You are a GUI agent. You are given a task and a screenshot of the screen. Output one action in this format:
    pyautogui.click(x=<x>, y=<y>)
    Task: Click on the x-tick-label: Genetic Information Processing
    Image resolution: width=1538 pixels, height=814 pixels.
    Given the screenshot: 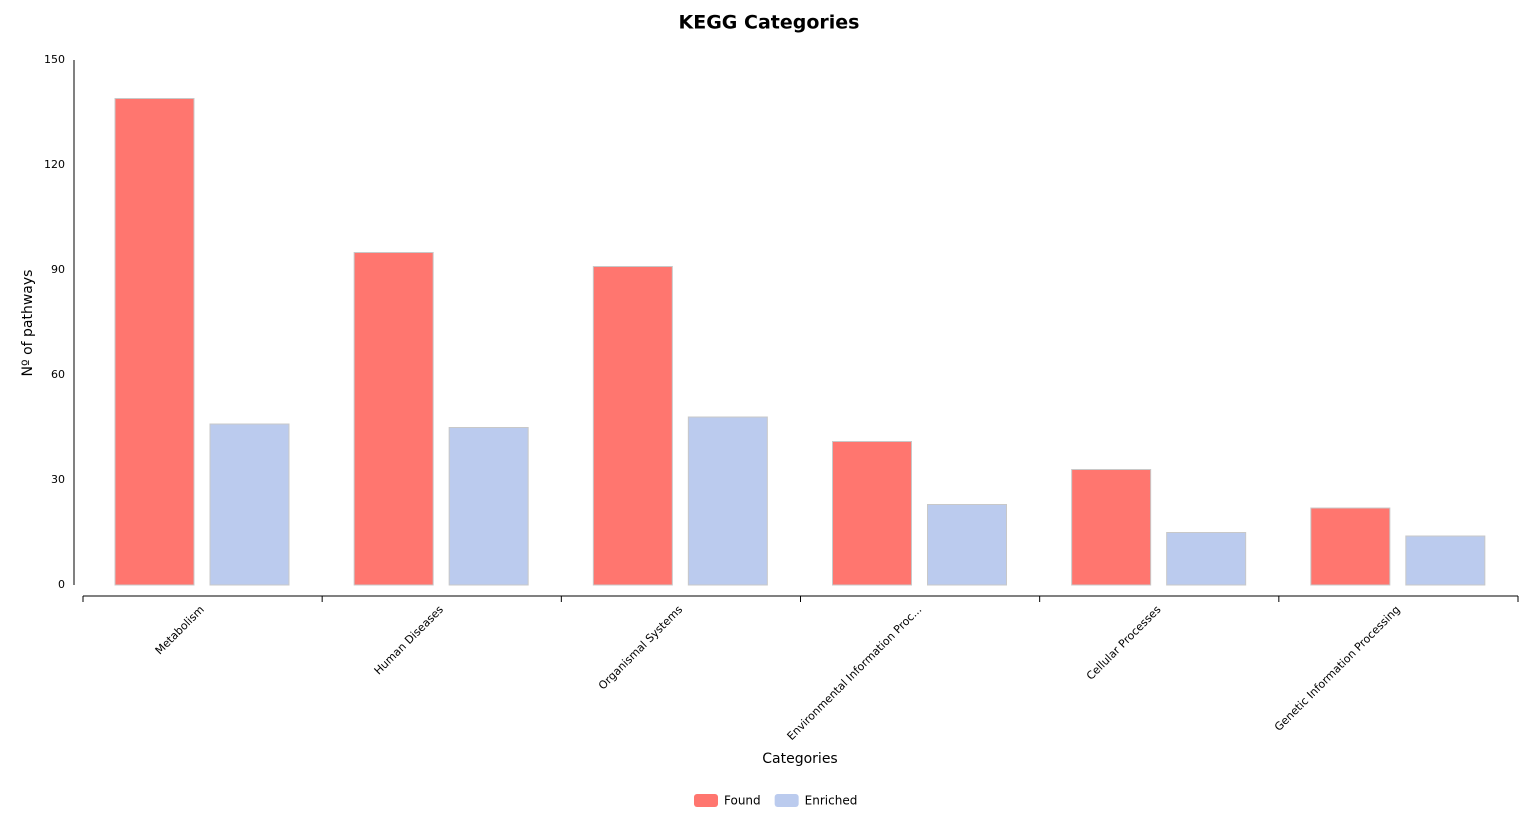 What is the action you would take?
    pyautogui.click(x=1337, y=668)
    